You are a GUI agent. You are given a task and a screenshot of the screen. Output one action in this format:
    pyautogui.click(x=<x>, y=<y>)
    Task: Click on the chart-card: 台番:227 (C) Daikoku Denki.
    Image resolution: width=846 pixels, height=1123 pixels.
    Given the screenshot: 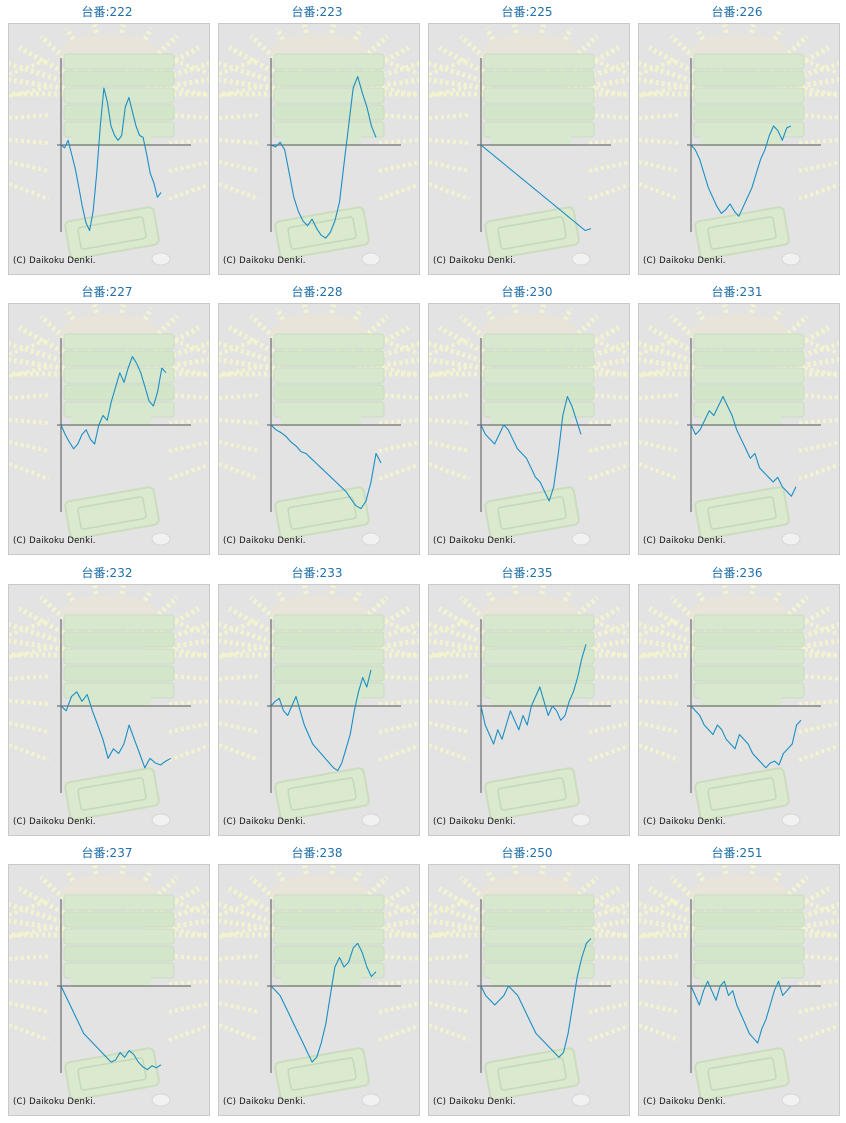 What is the action you would take?
    pyautogui.click(x=107, y=420)
    